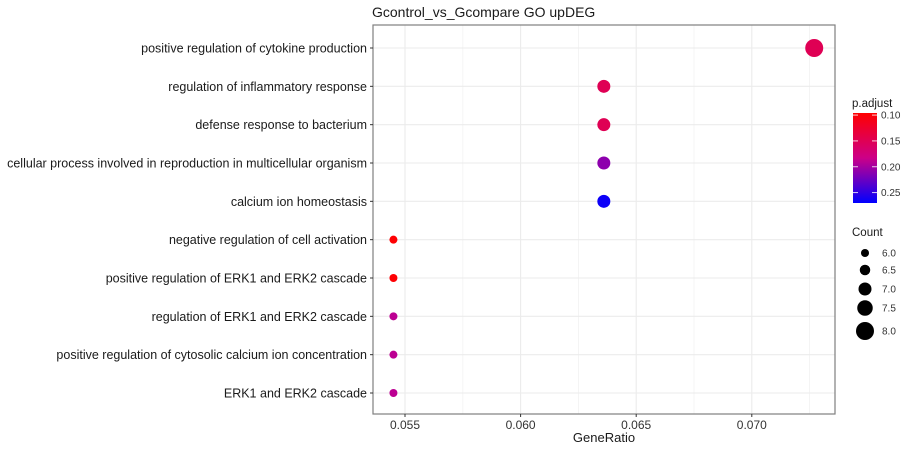 Image resolution: width=907 pixels, height=454 pixels. I want to click on count-legend-label: 8.0, so click(889, 332).